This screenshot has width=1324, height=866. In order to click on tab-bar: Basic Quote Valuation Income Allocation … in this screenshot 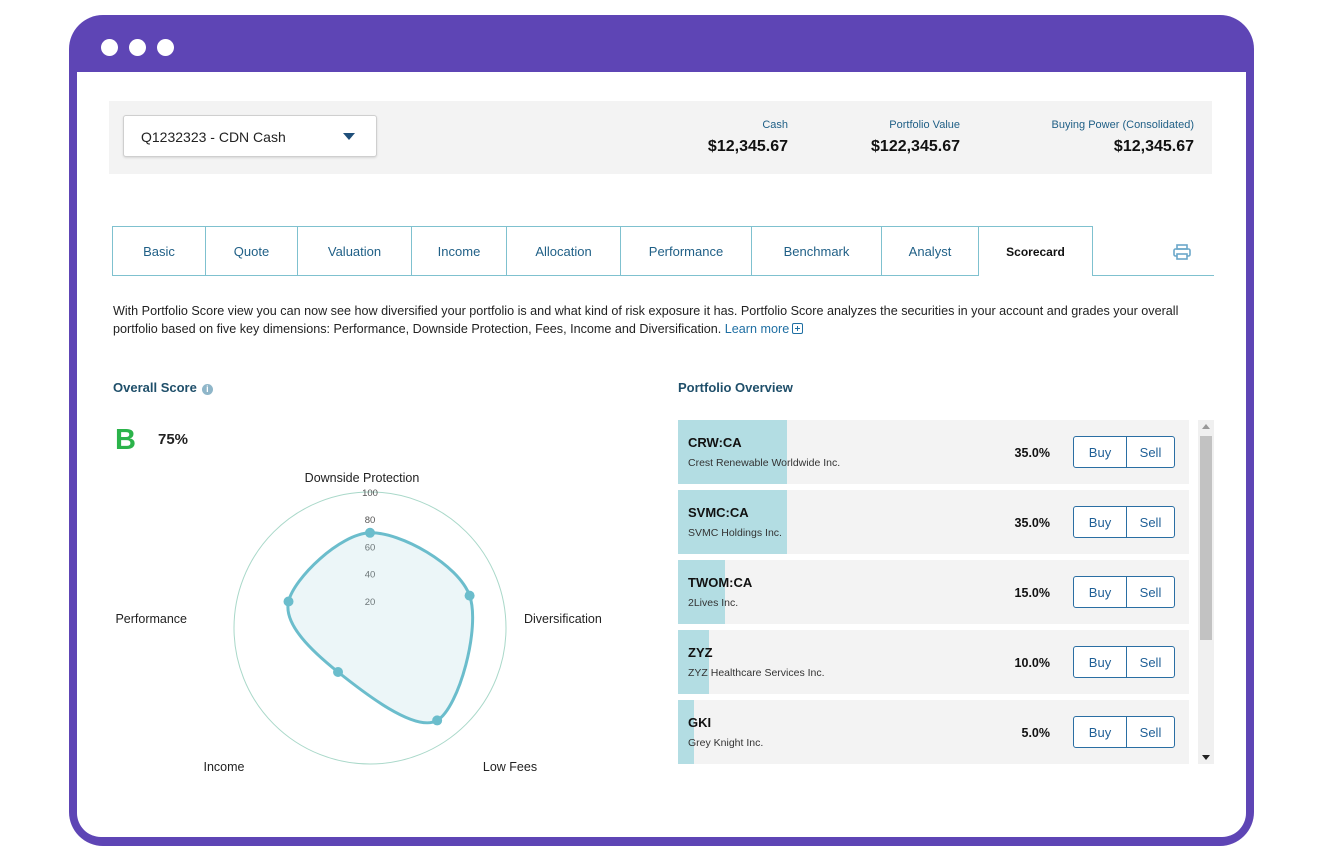, I will do `click(602, 251)`.